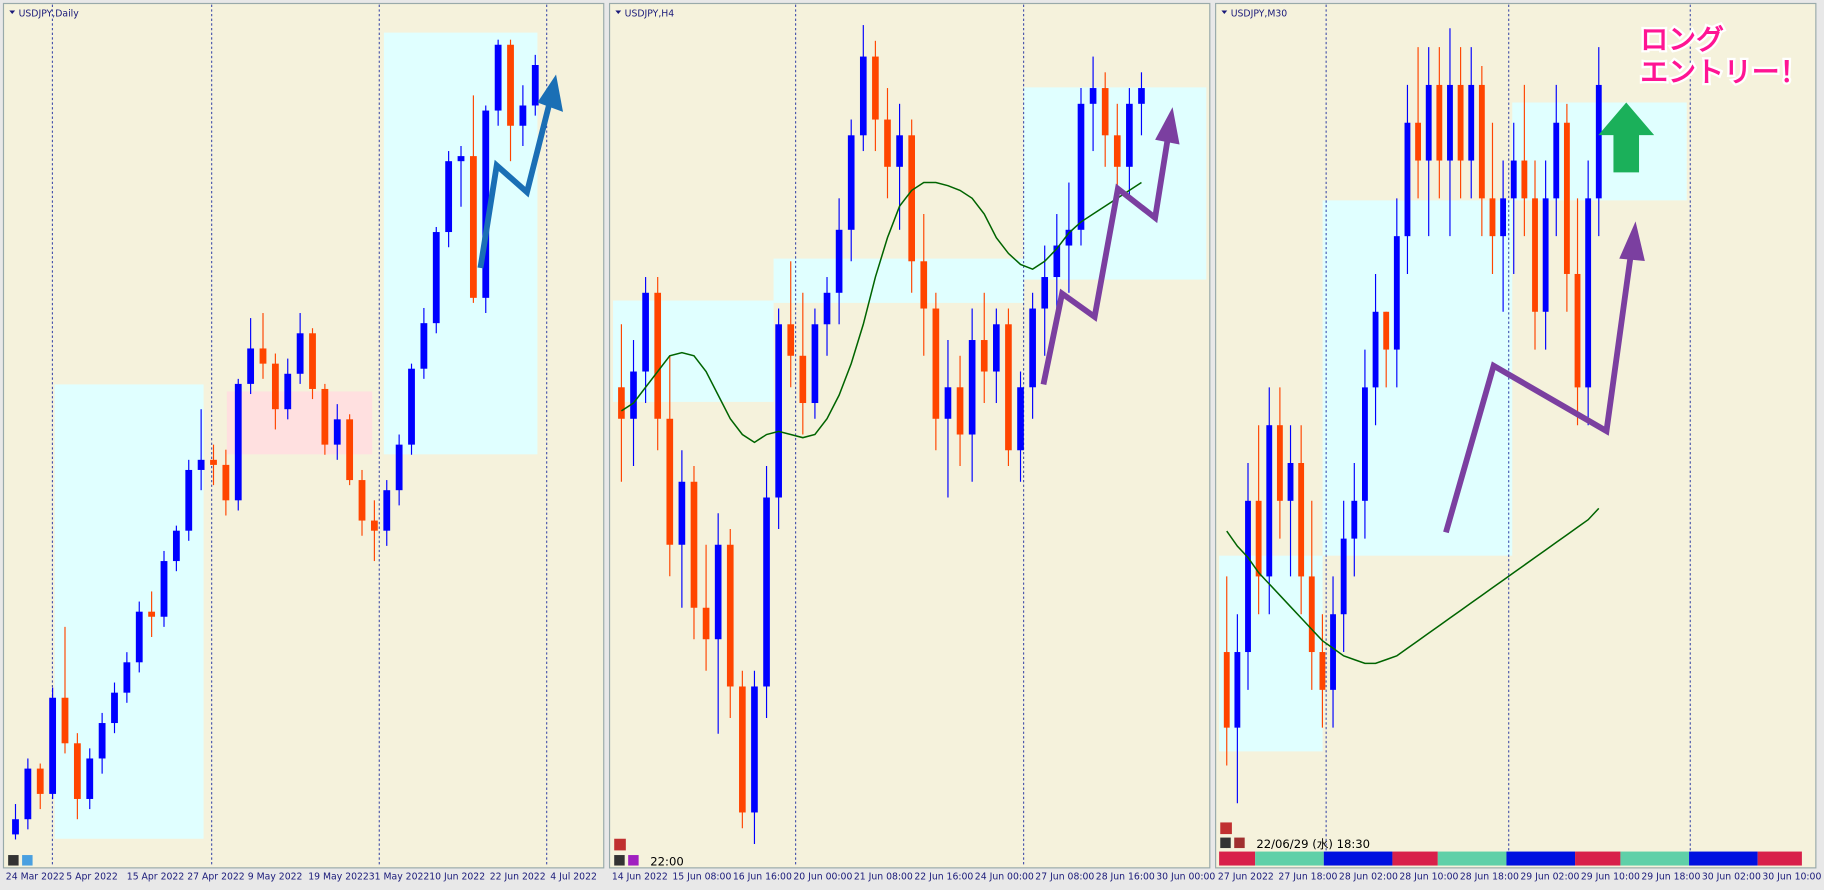  What do you see at coordinates (666, 862) in the screenshot?
I see `time-label: 22:00` at bounding box center [666, 862].